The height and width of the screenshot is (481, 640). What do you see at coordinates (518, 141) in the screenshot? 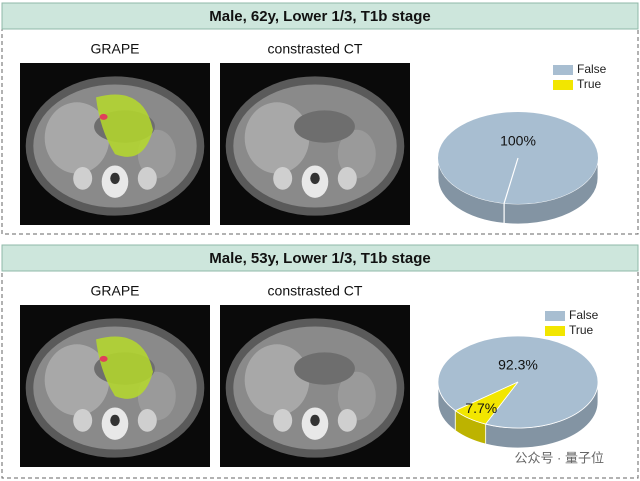
I see `pie-value-label: 100%` at bounding box center [518, 141].